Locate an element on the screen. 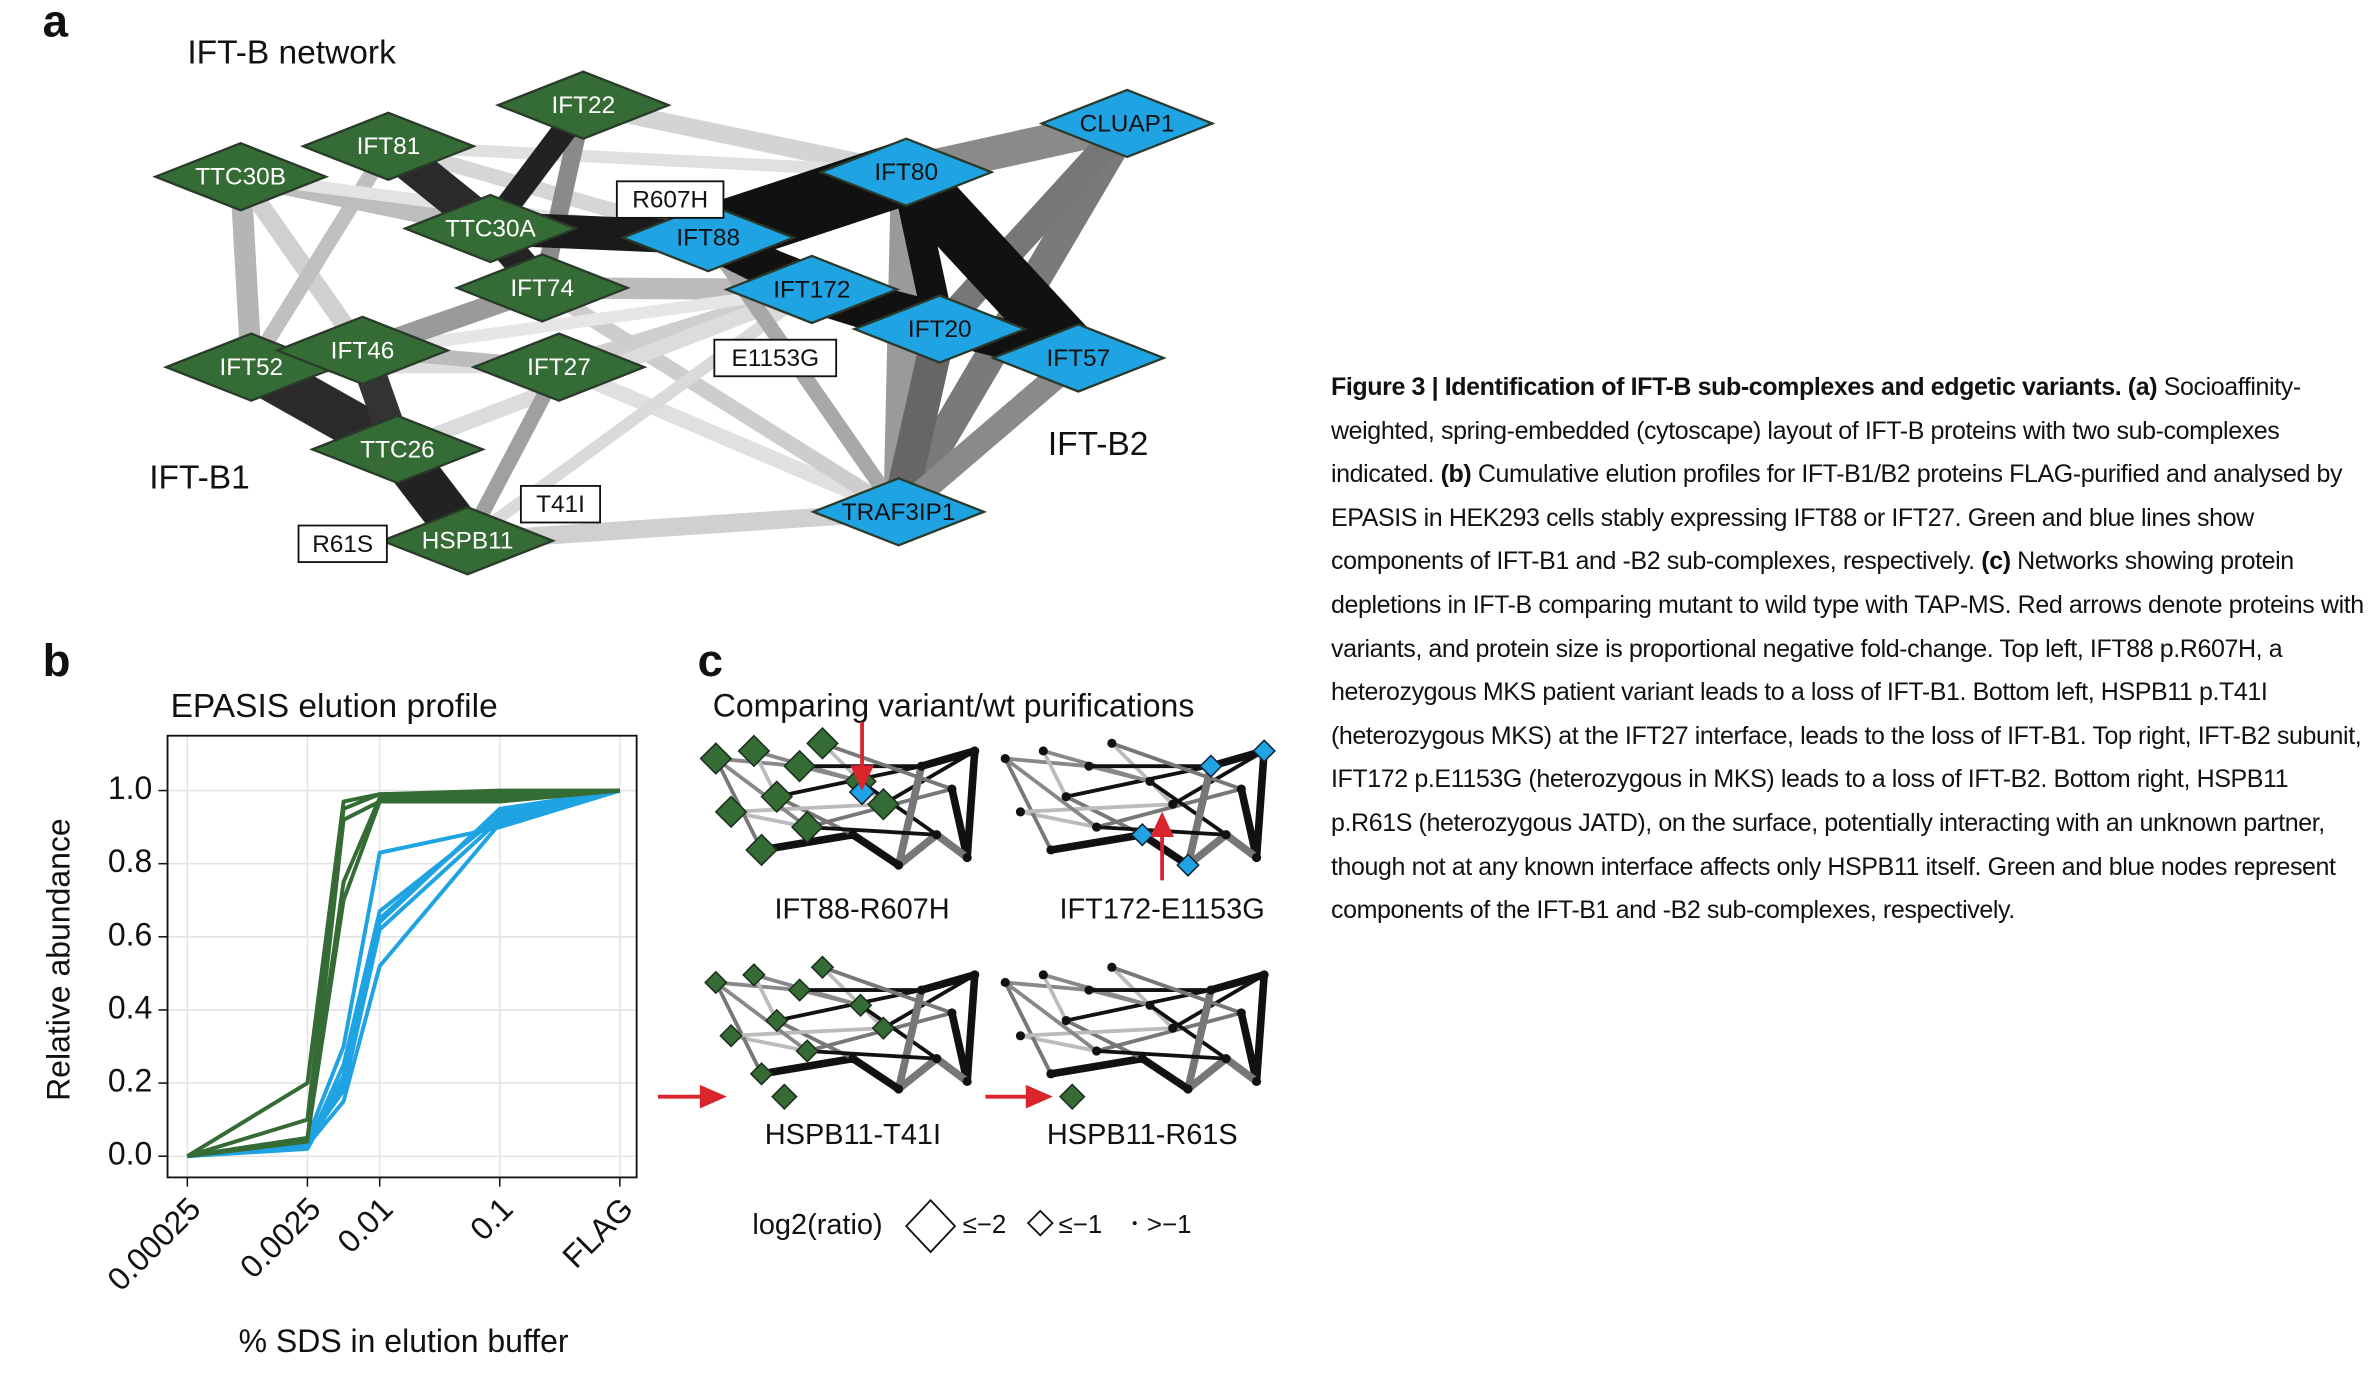 Image resolution: width=2376 pixels, height=1377 pixels. node-label: HSPB11 is located at coordinates (468, 541).